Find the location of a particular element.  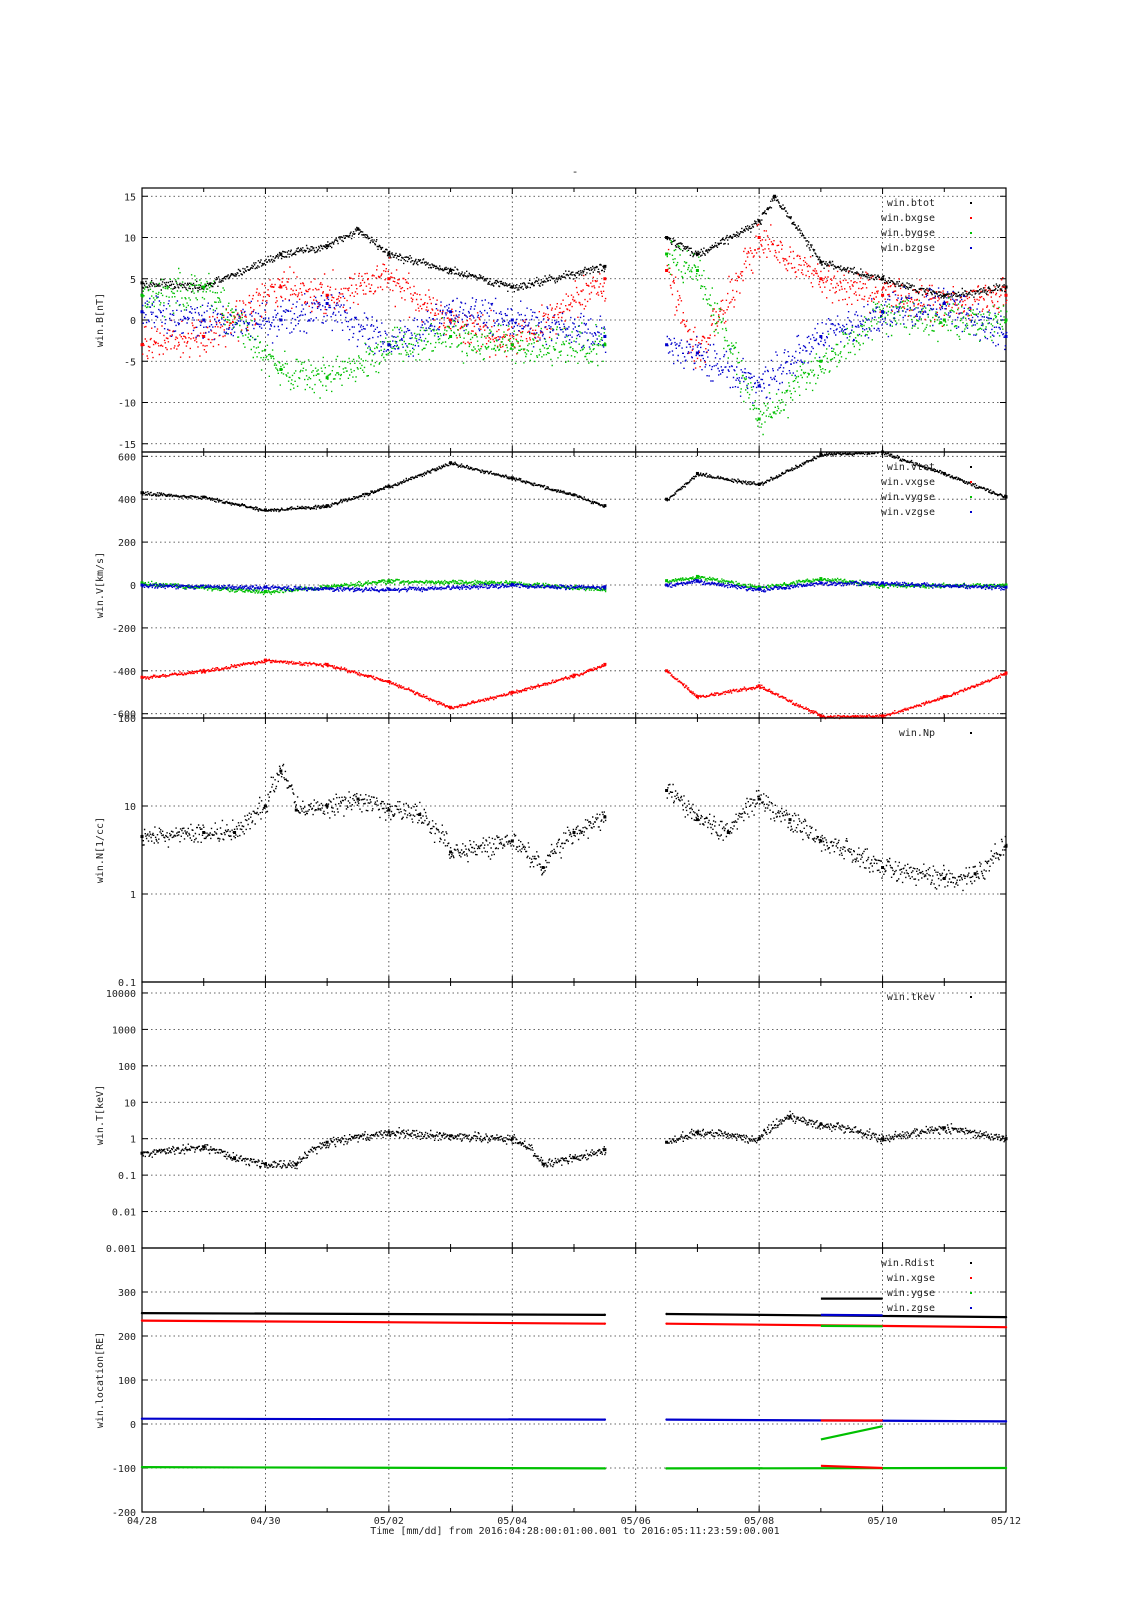

y-tick-label: 300 is located at coordinates (127, 1293).